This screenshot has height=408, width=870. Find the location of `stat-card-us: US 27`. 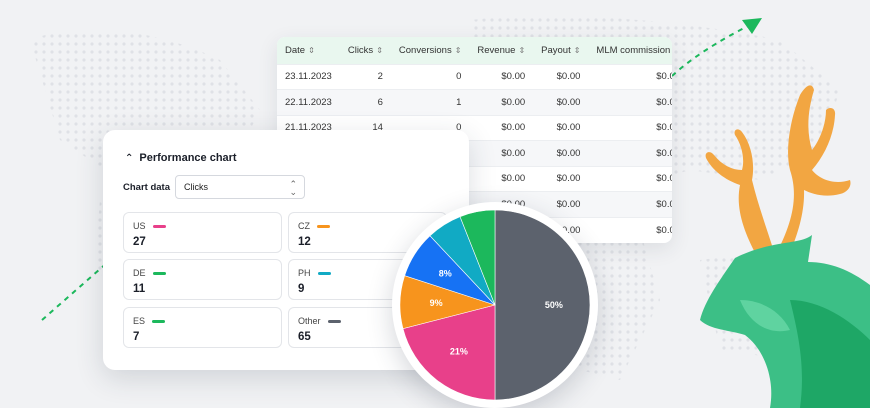

stat-card-us: US 27 is located at coordinates (202, 232).